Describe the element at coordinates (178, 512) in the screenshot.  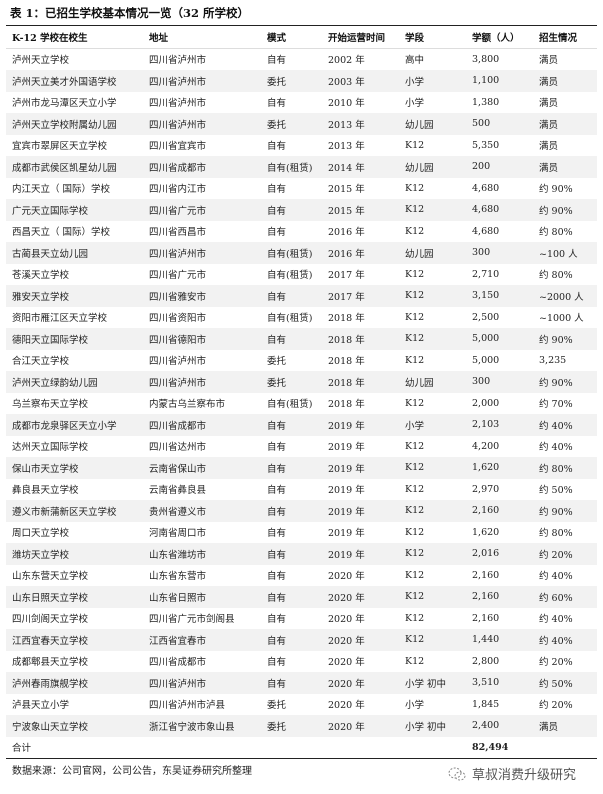
I see `address-cell: 贵州省遵义市` at that location.